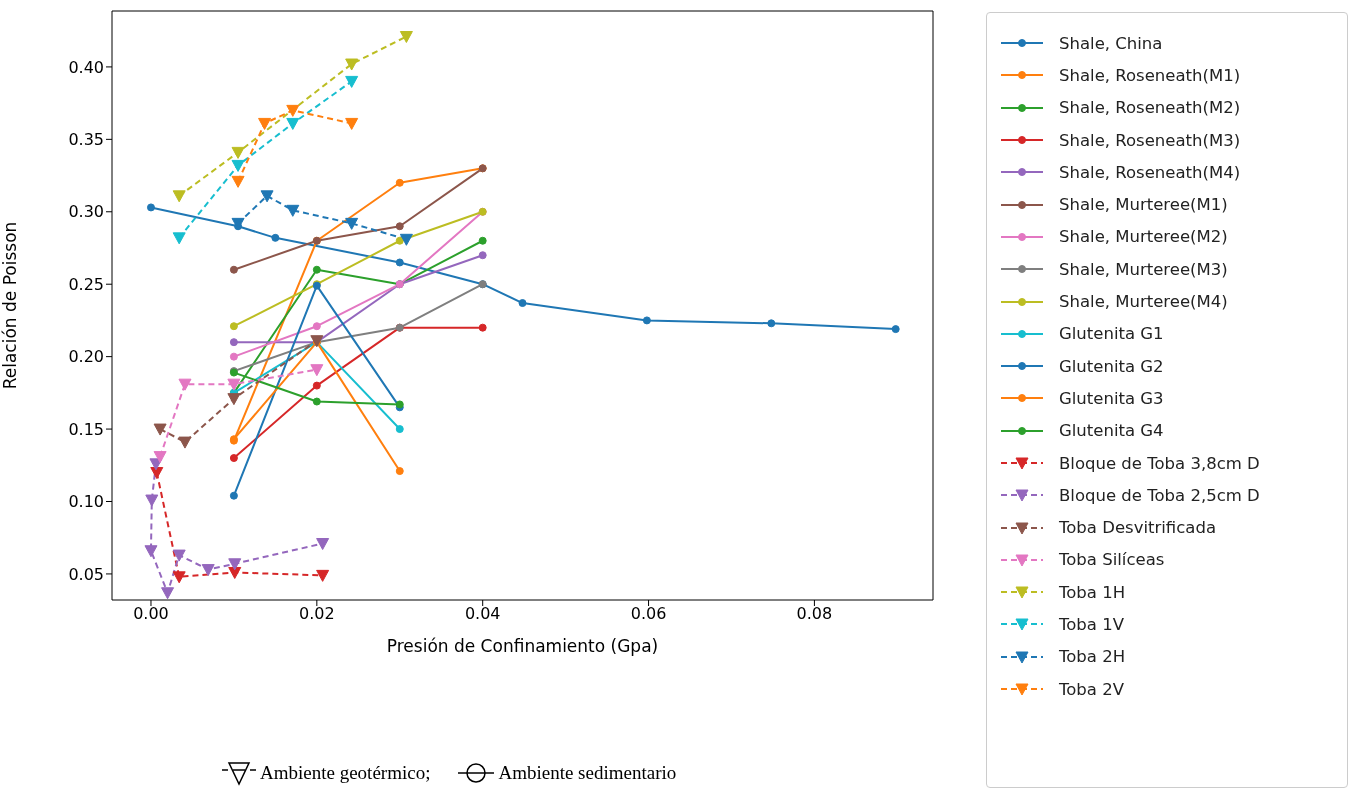 Image resolution: width=1358 pixels, height=794 pixels. What do you see at coordinates (1159, 463) in the screenshot?
I see `legend-label: Bloque de Toba 3,8cm D` at bounding box center [1159, 463].